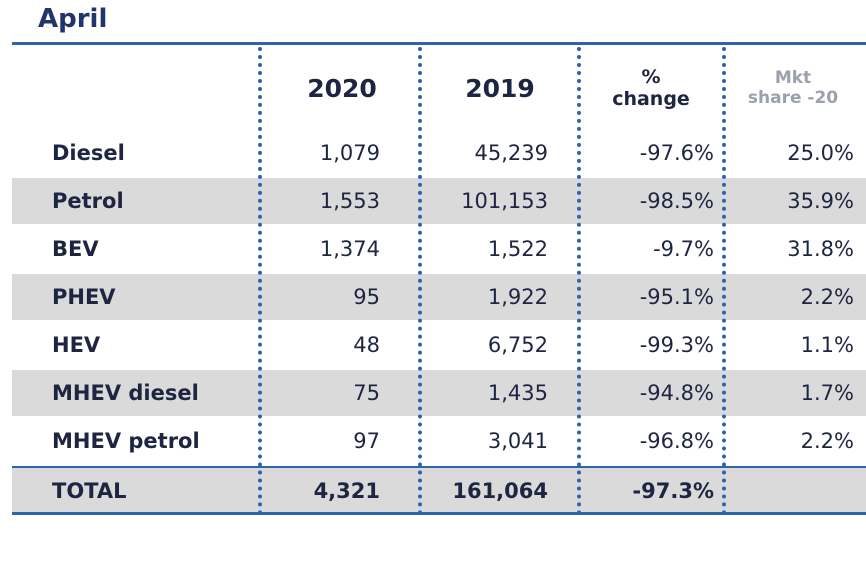  I want to click on cell-2020: 4,321, so click(346, 491).